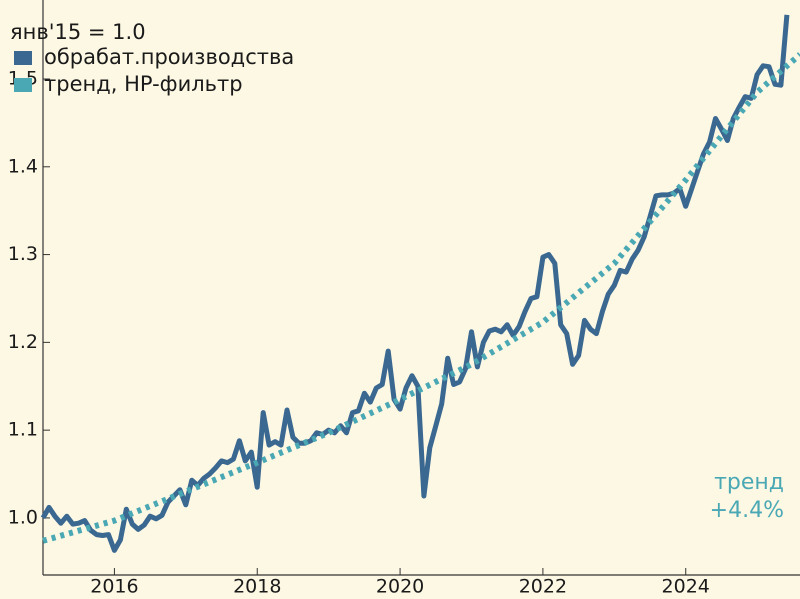  I want to click on annotation: +4.4%, so click(747, 510).